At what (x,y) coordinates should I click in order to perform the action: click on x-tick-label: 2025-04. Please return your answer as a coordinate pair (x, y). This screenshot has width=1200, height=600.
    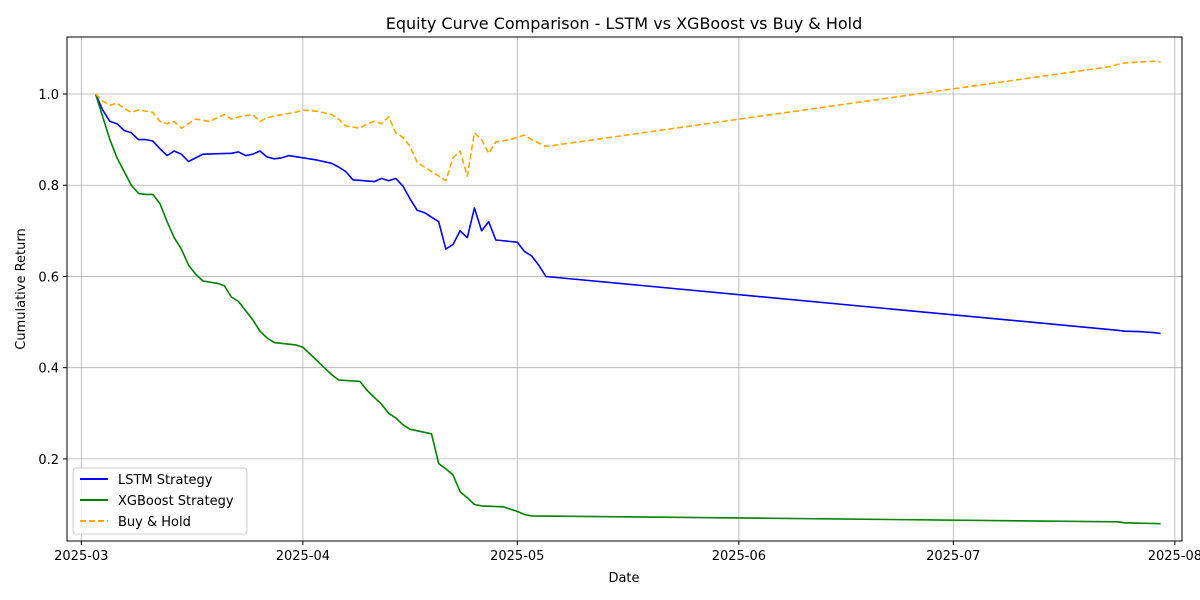
    Looking at the image, I should click on (303, 556).